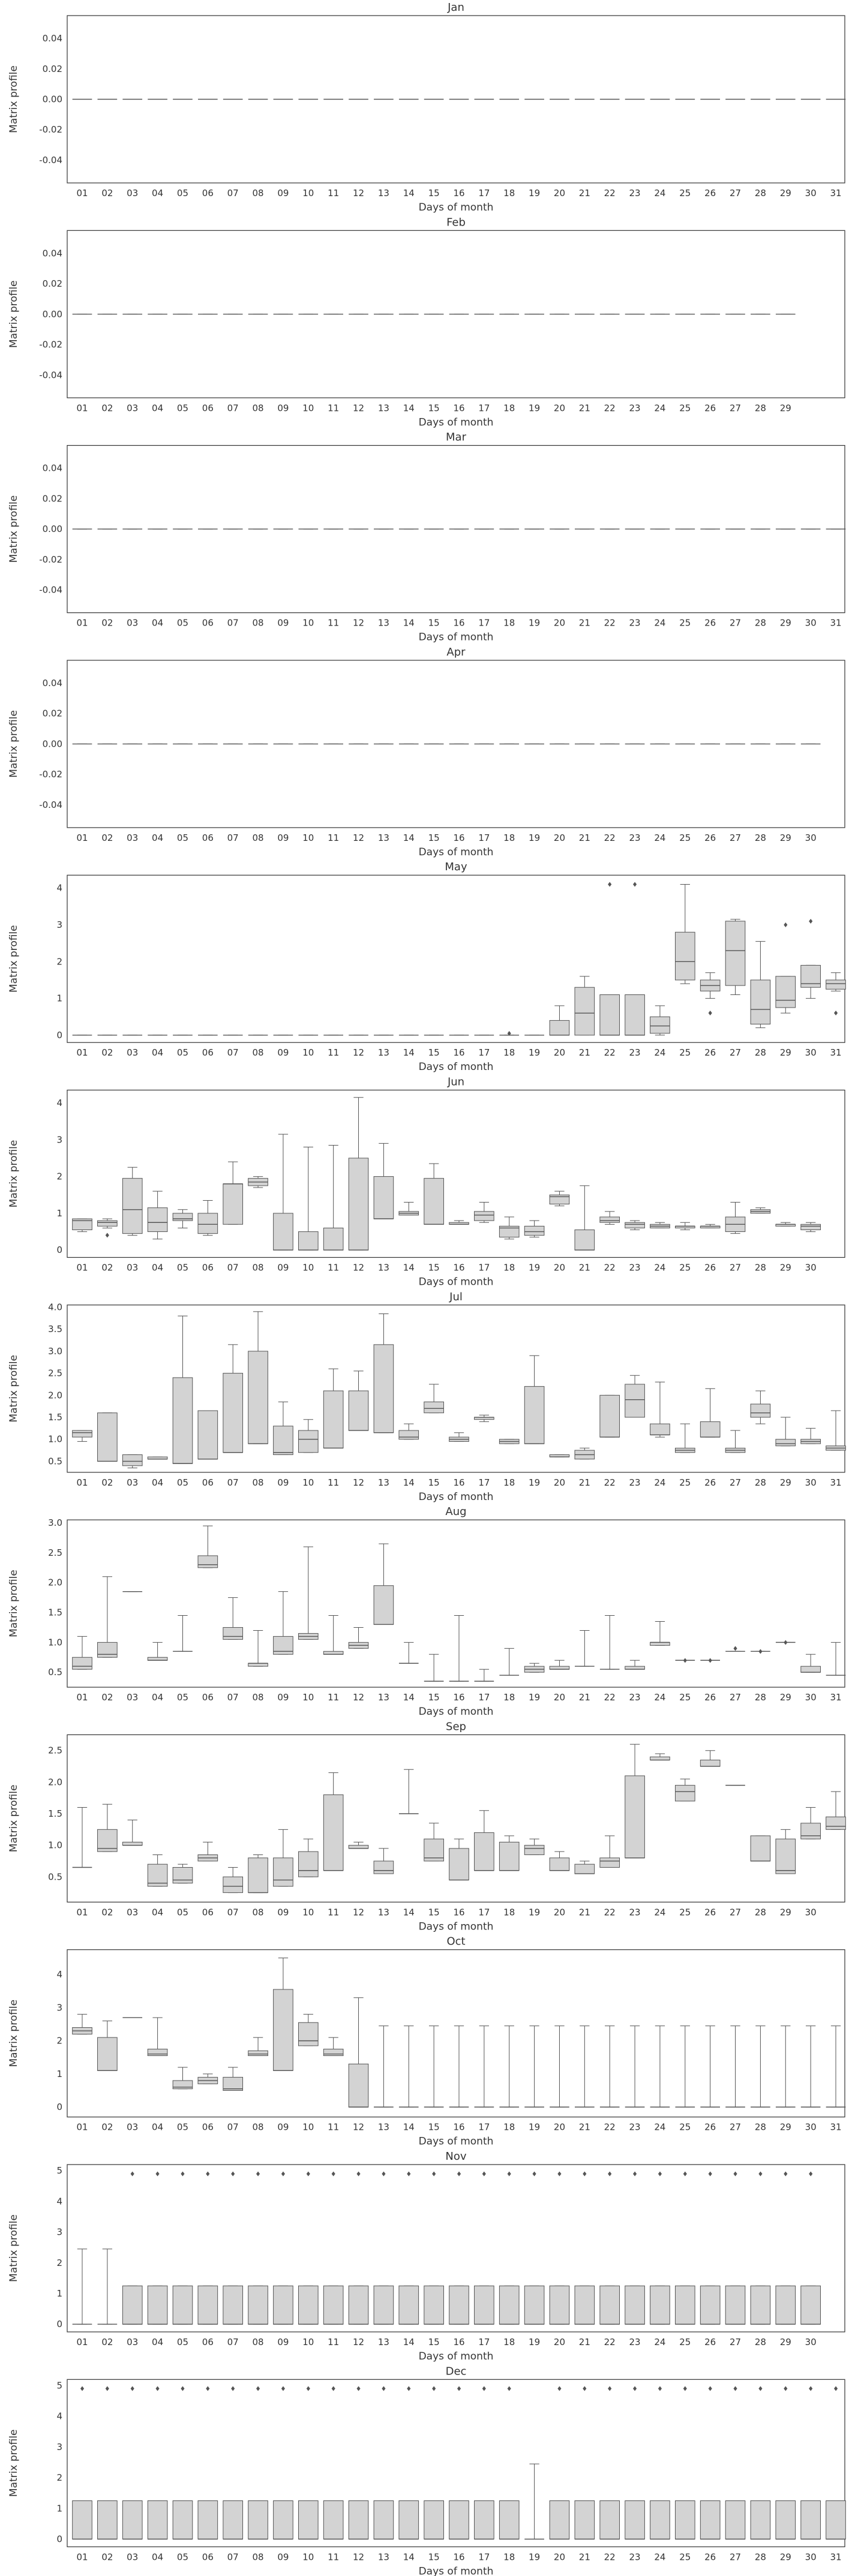 The width and height of the screenshot is (849, 2576). Describe the element at coordinates (559, 1912) in the screenshot. I see `x-tick-label: 20` at that location.